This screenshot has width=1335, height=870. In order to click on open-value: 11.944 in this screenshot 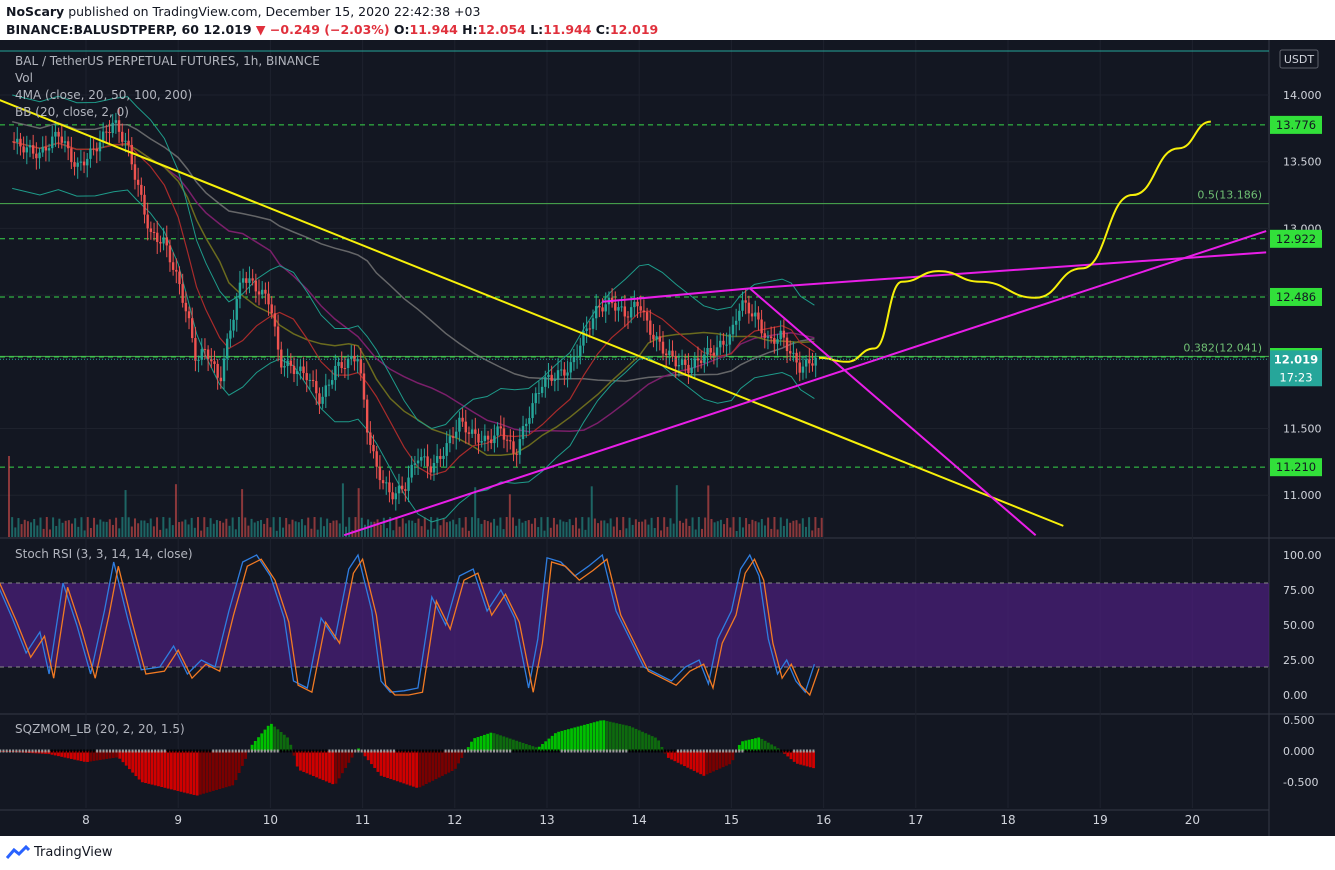, I will do `click(433, 29)`.